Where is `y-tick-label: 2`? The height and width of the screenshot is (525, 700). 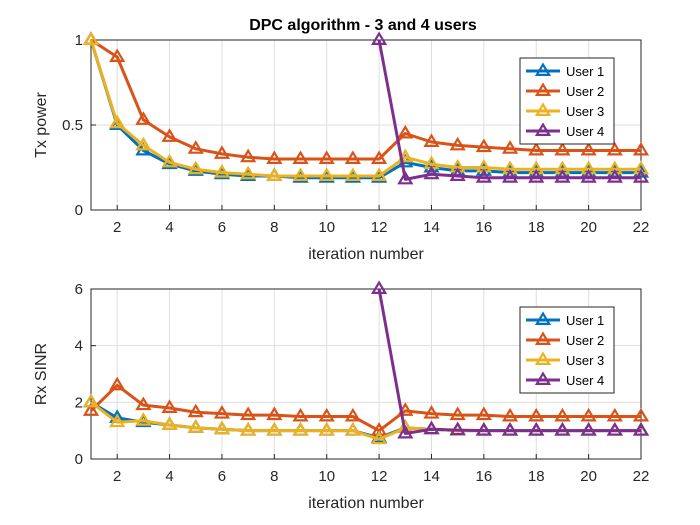
y-tick-label: 2 is located at coordinates (79, 402).